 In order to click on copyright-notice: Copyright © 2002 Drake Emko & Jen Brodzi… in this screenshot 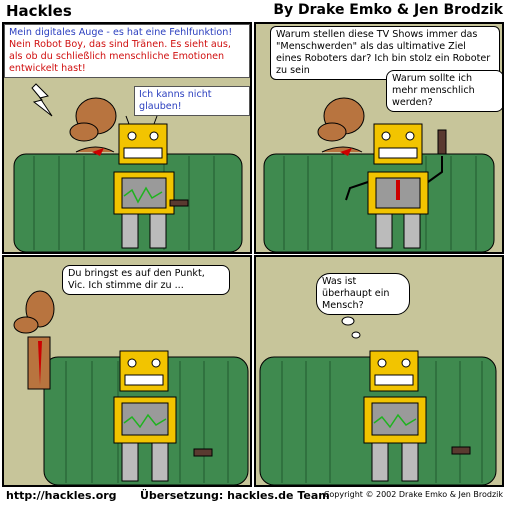, I will do `click(413, 494)`.